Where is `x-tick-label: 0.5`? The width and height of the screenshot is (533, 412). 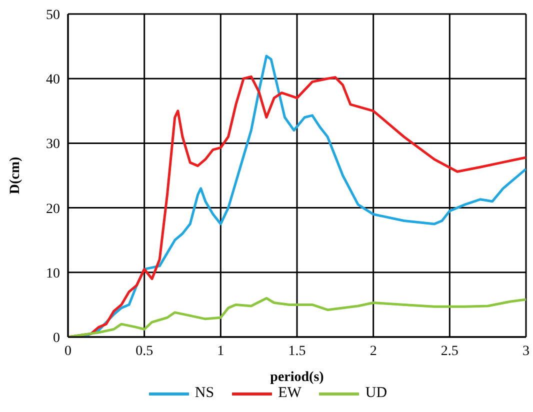
x-tick-label: 0.5 is located at coordinates (145, 351).